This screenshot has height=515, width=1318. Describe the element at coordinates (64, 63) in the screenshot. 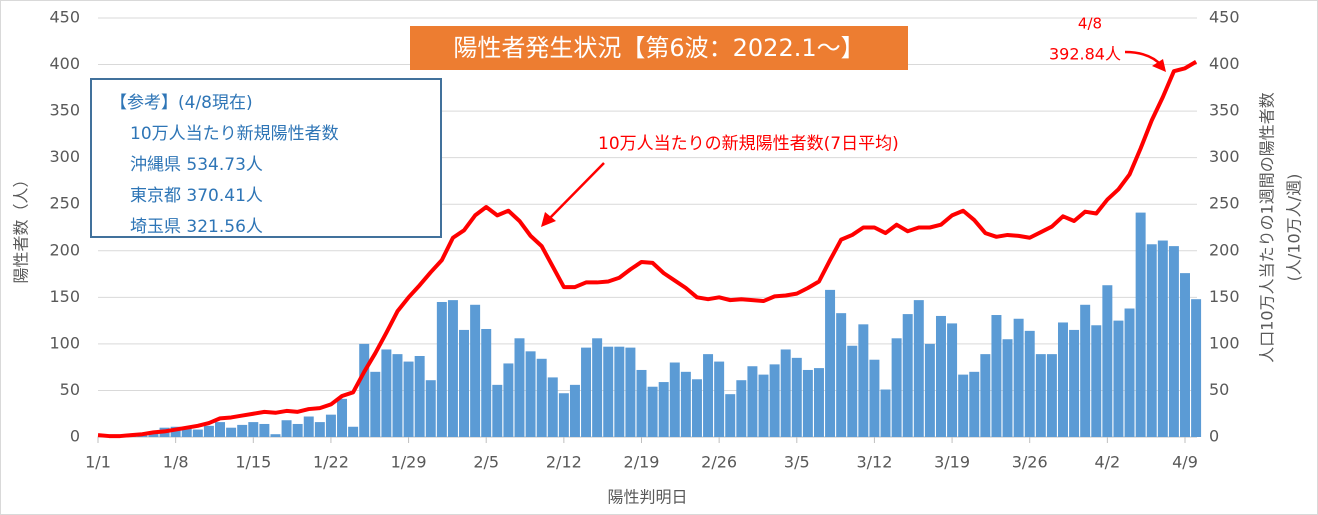

I see `y-tick-label: 400` at that location.